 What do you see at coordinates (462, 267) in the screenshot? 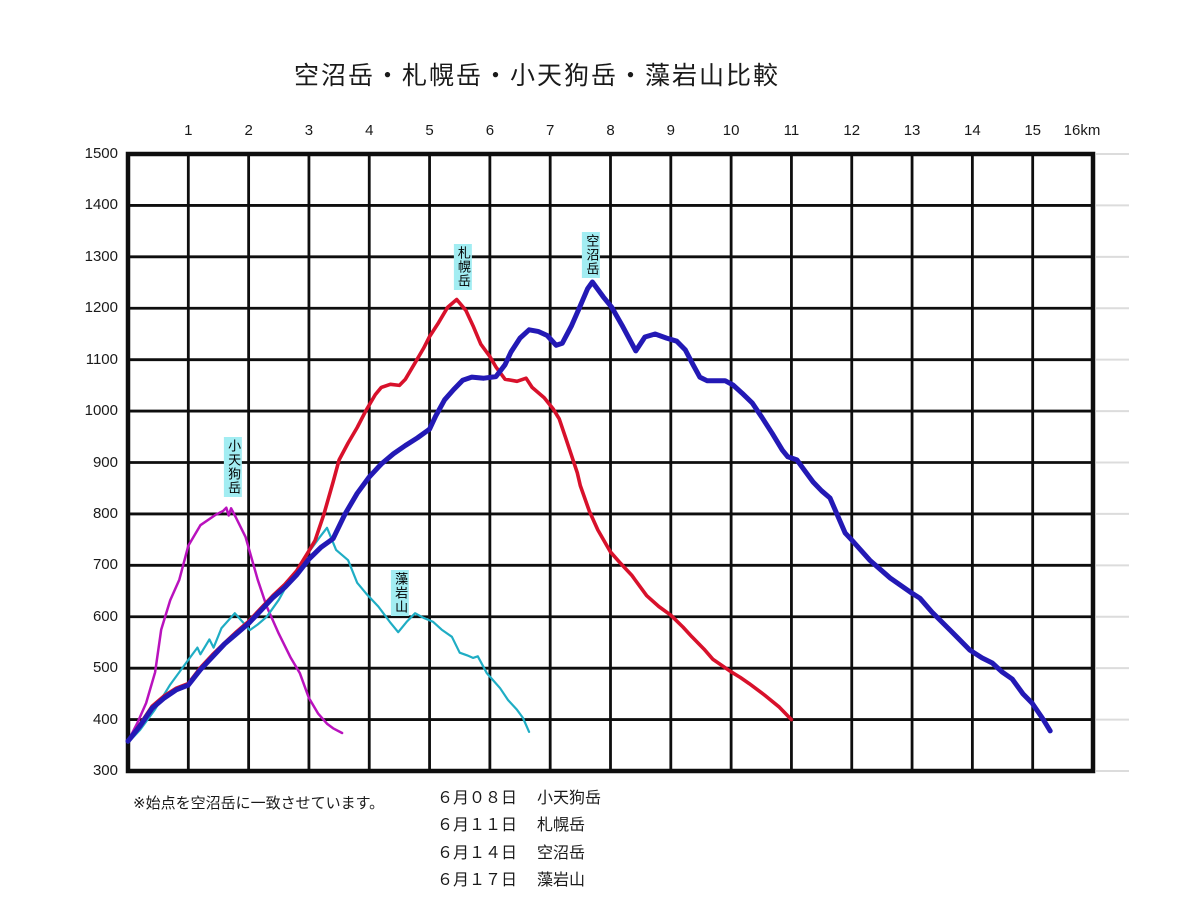
I see `mountain-label-札幌岳: 札幌岳` at bounding box center [462, 267].